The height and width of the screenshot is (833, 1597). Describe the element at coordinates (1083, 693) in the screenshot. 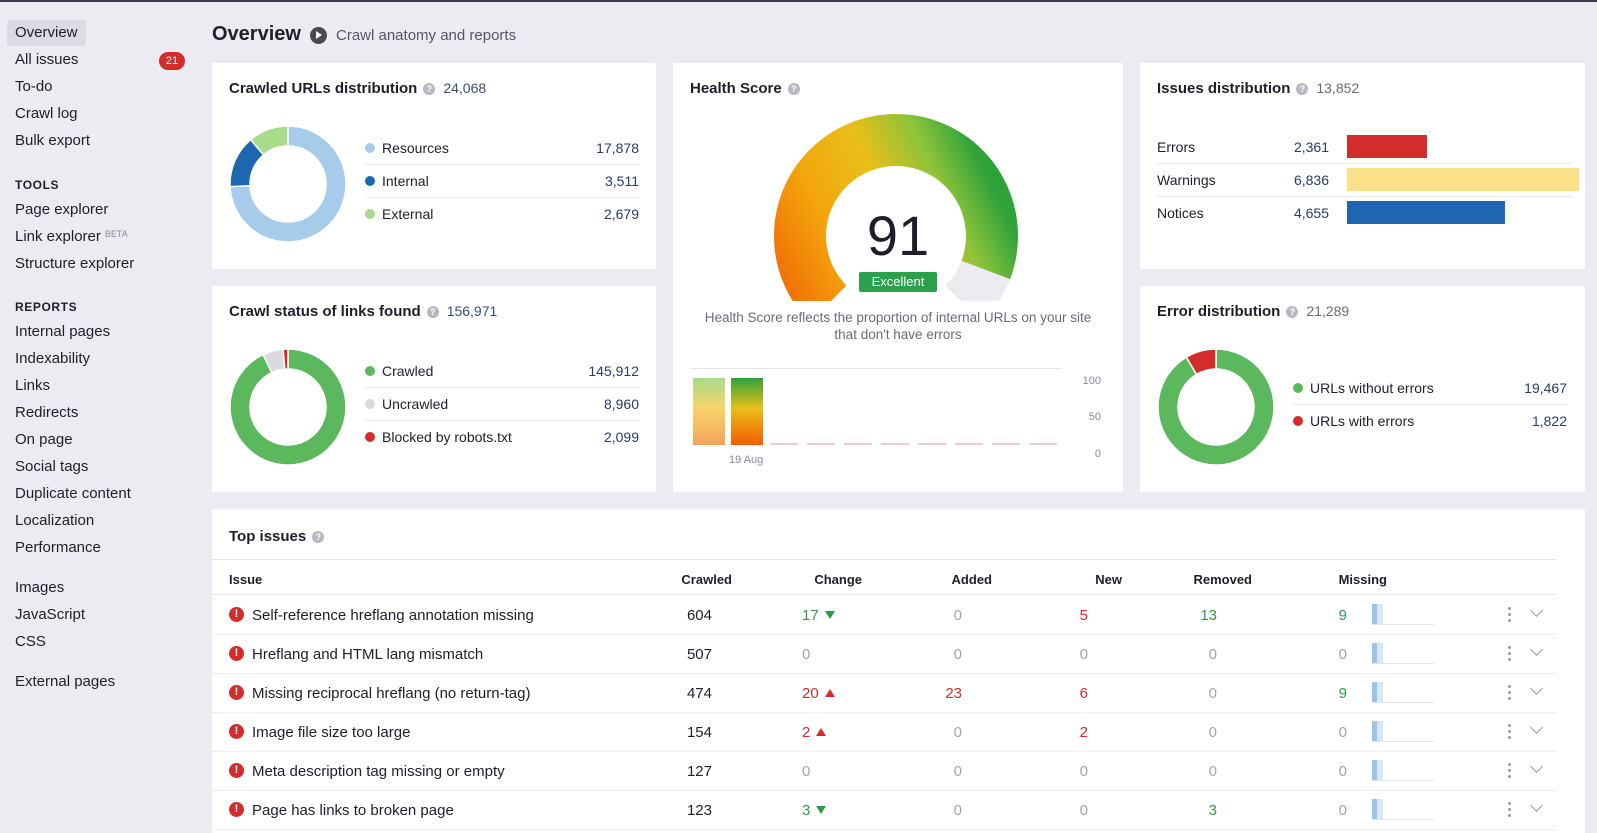

I see `new-value: 6` at that location.